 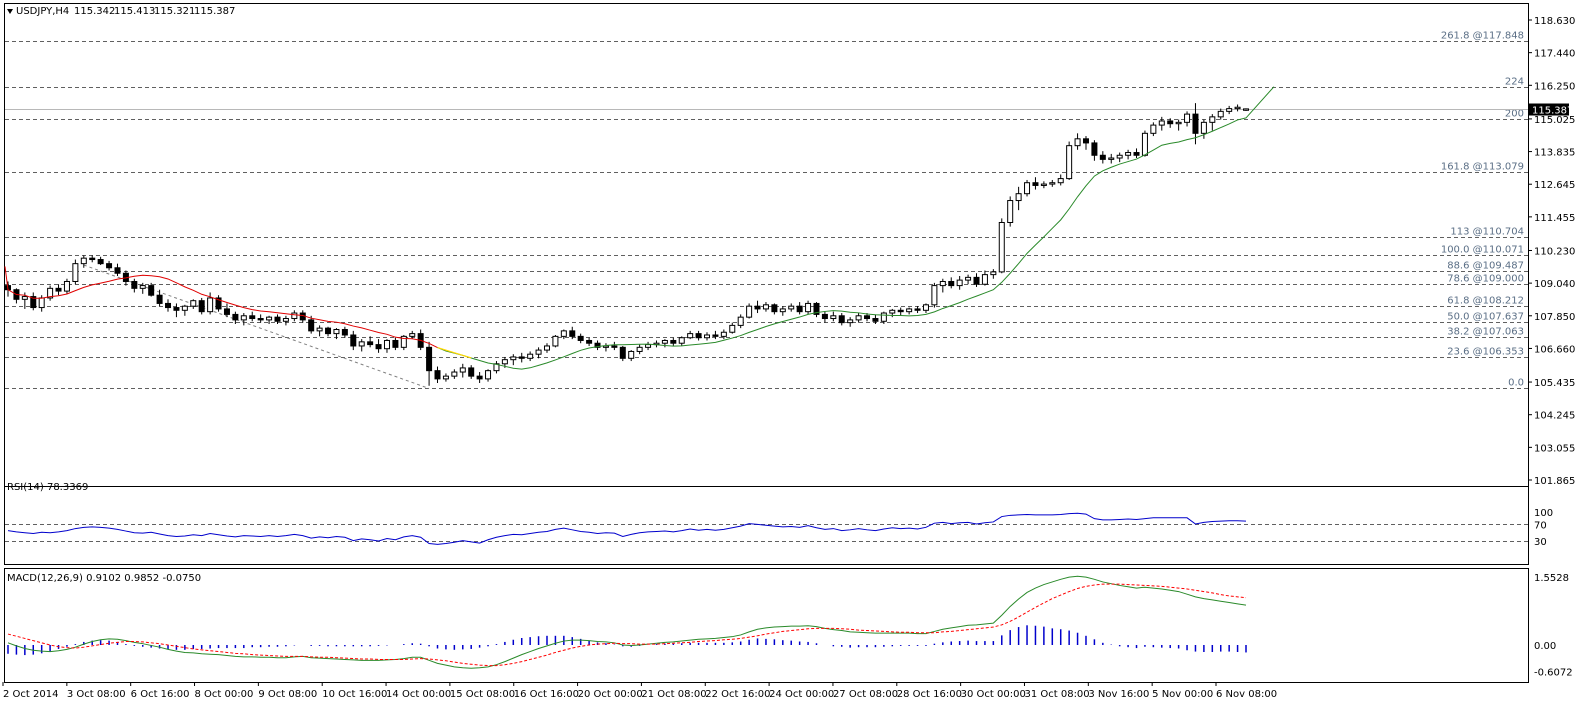 I want to click on fib-level-label: 88.6 @109.487, so click(x=1485, y=266).